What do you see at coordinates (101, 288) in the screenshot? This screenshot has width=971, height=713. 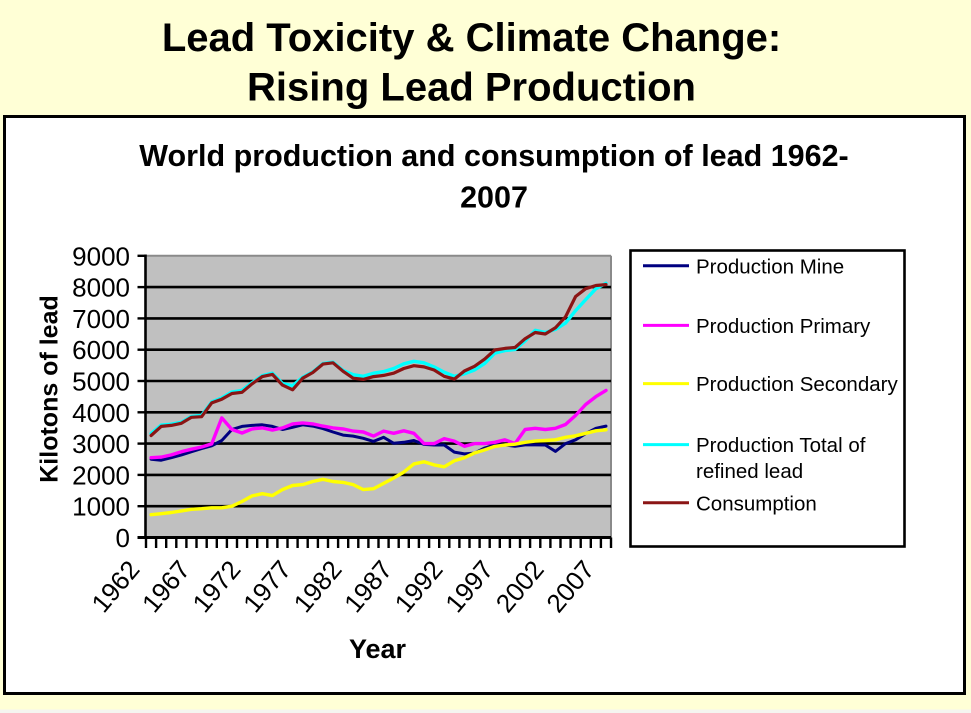 I see `svg-text: 8000` at bounding box center [101, 288].